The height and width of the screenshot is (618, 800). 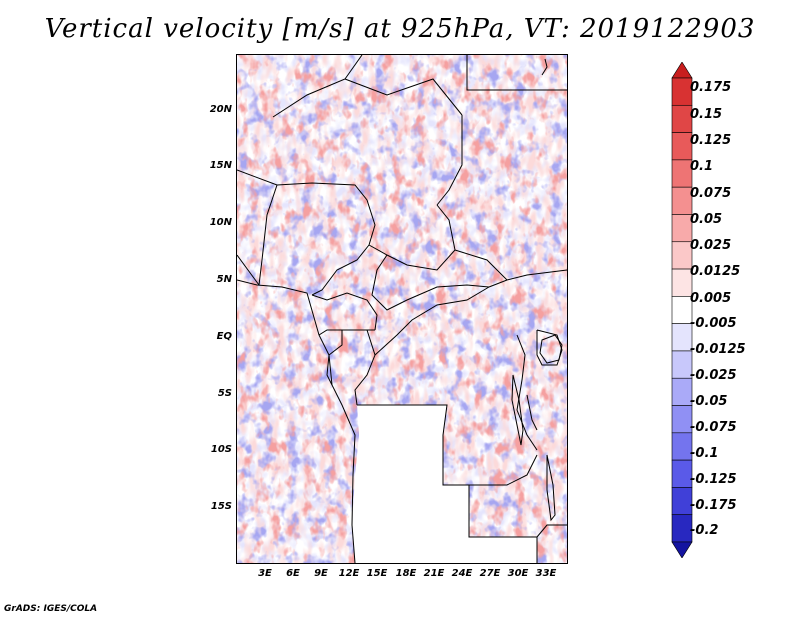 I want to click on lat-label: EQ, so click(x=224, y=336).